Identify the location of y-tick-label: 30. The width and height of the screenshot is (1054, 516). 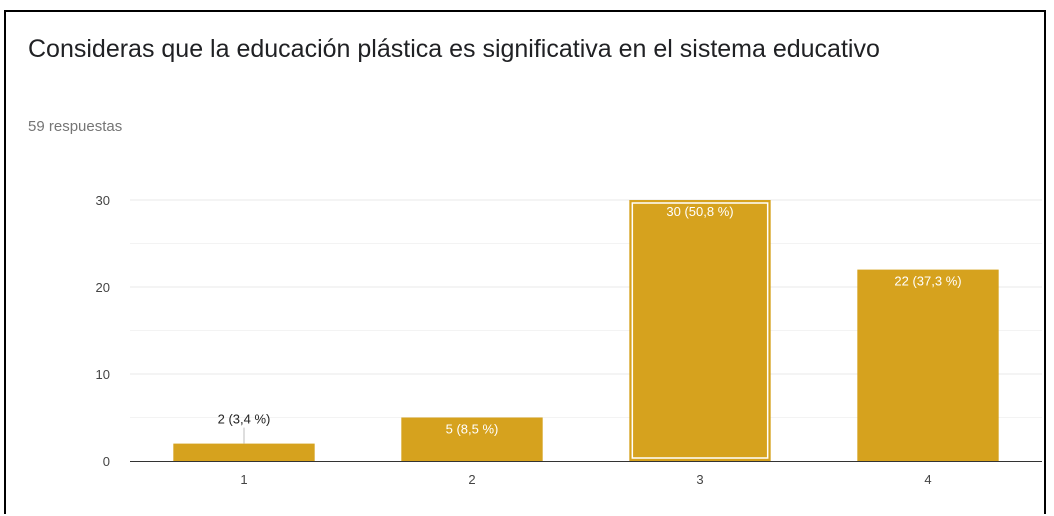
(103, 200).